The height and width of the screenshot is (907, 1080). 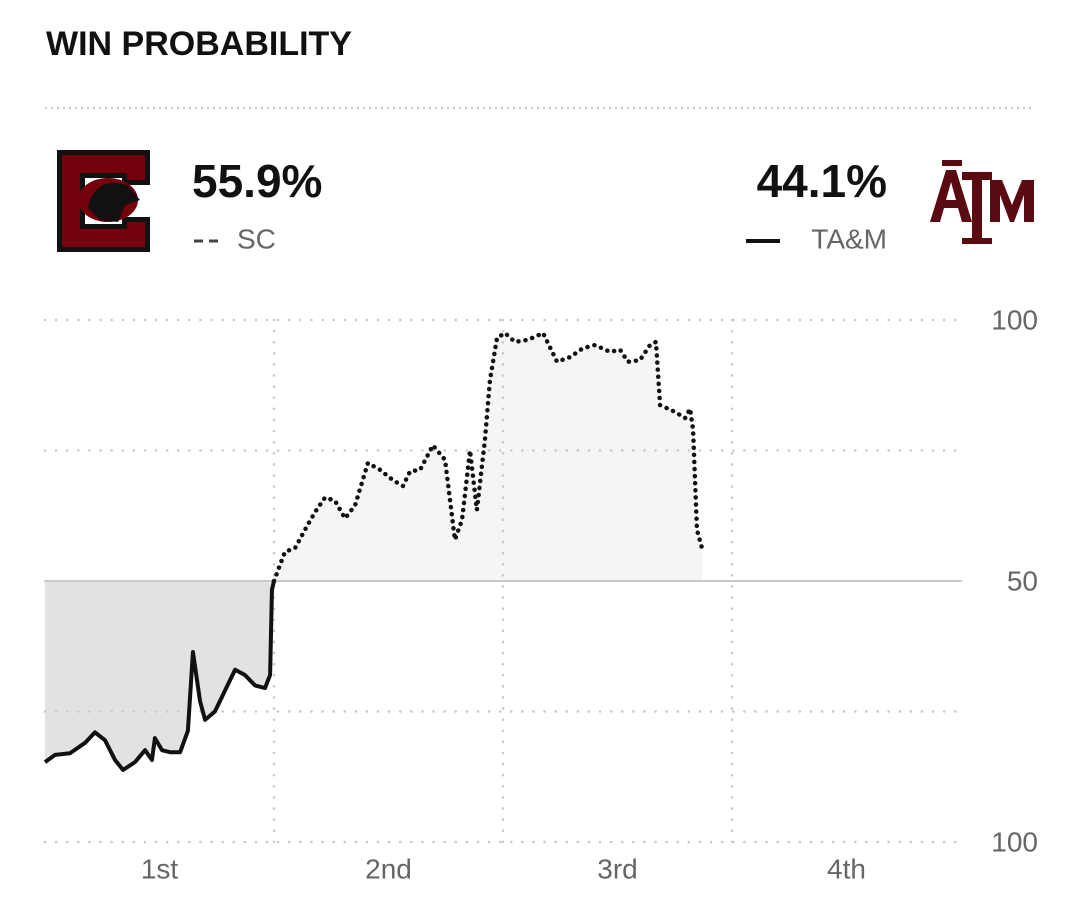 What do you see at coordinates (199, 44) in the screenshot?
I see `chart-title: WIN PROBABILITY` at bounding box center [199, 44].